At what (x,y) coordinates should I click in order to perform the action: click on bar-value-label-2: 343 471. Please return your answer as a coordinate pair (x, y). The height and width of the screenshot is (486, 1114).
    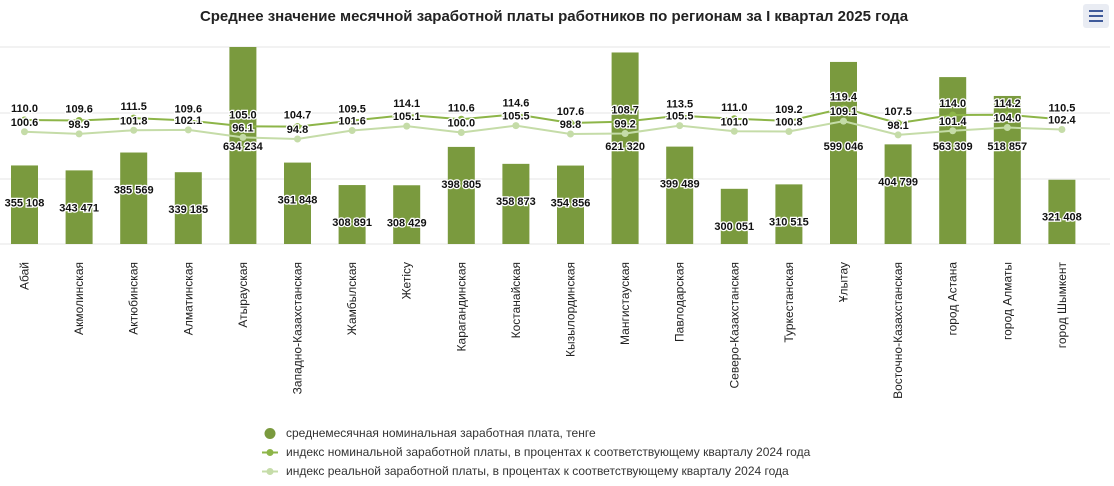
    Looking at the image, I should click on (79, 208).